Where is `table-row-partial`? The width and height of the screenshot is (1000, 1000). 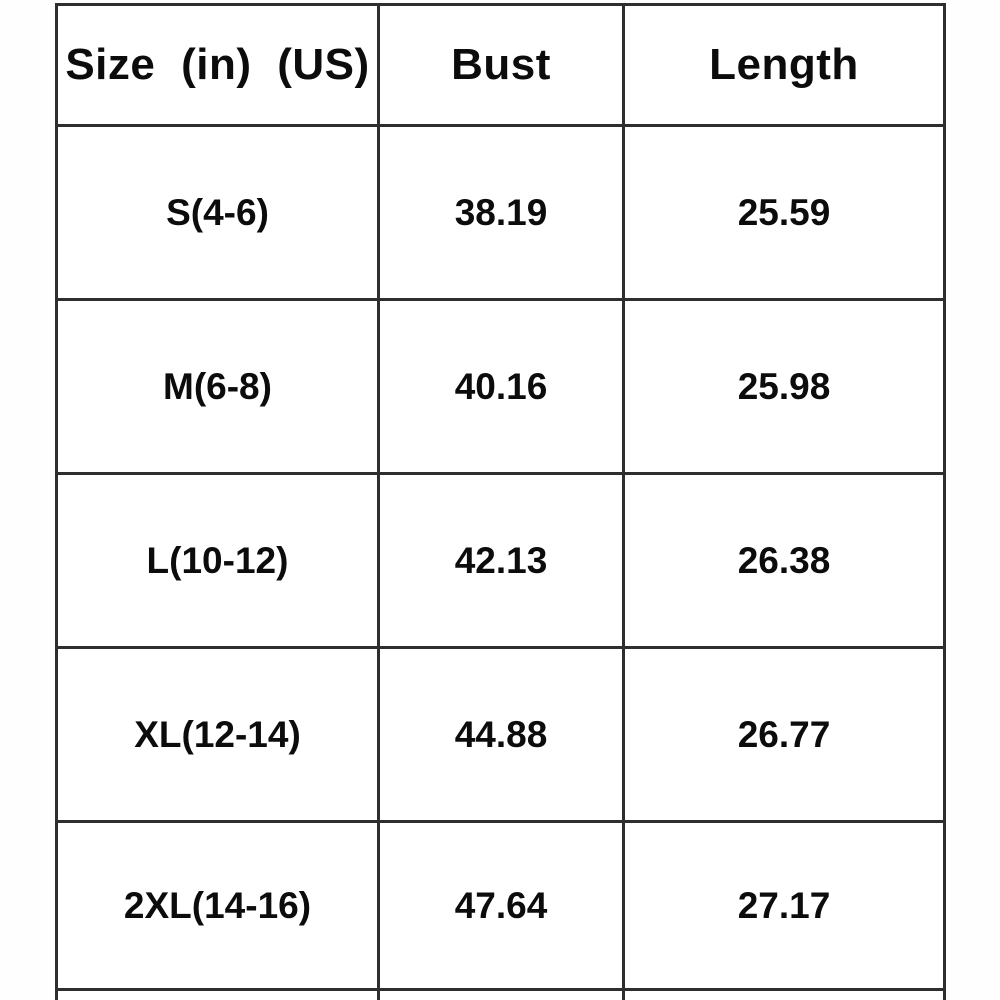
table-row-partial is located at coordinates (500, 994).